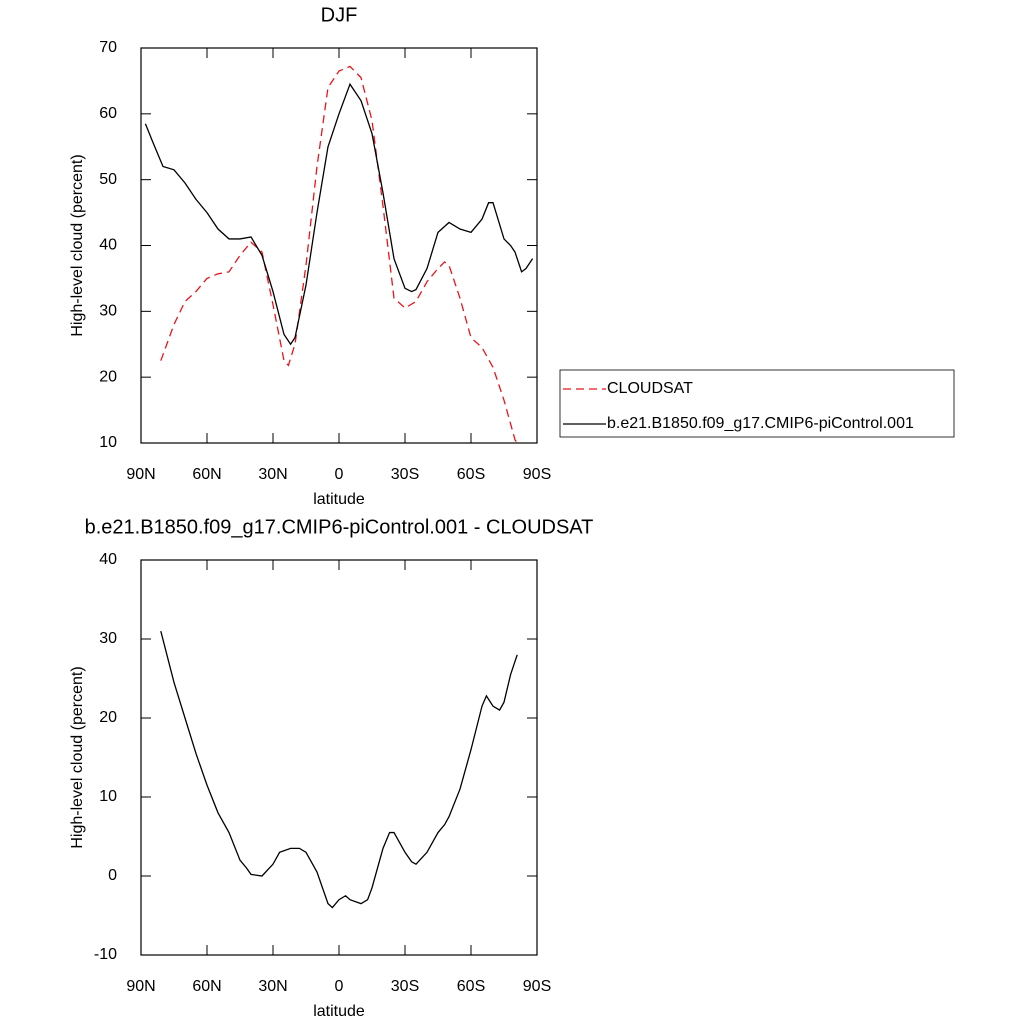 The height and width of the screenshot is (1029, 1024). What do you see at coordinates (112, 875) in the screenshot?
I see `y-tick-label: 0` at bounding box center [112, 875].